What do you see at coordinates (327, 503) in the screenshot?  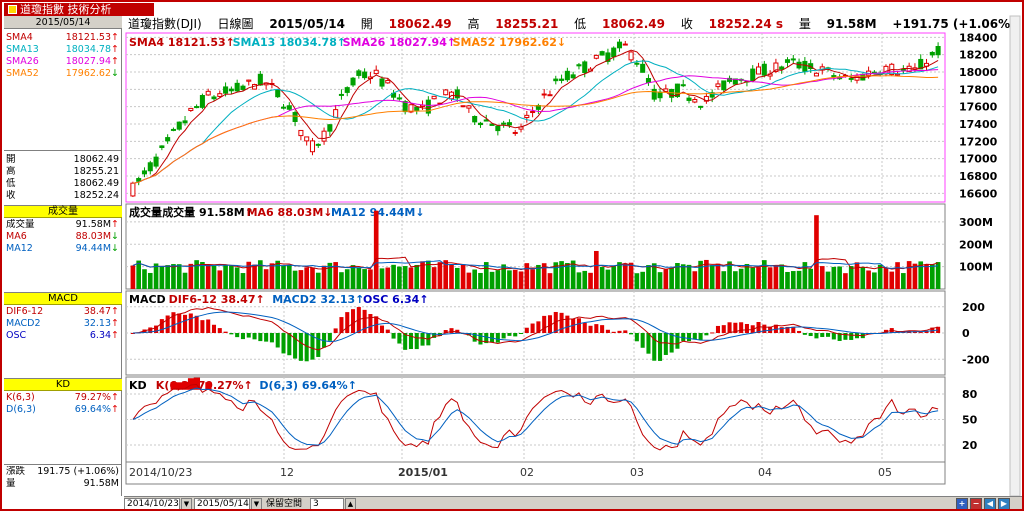 I see `keep-space-field: 3` at bounding box center [327, 503].